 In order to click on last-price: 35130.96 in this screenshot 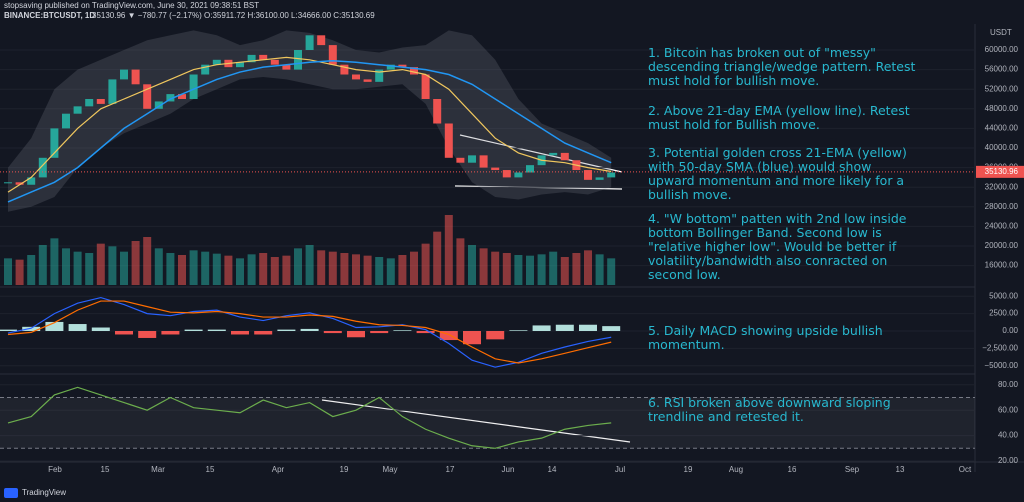, I will do `click(1002, 171)`.